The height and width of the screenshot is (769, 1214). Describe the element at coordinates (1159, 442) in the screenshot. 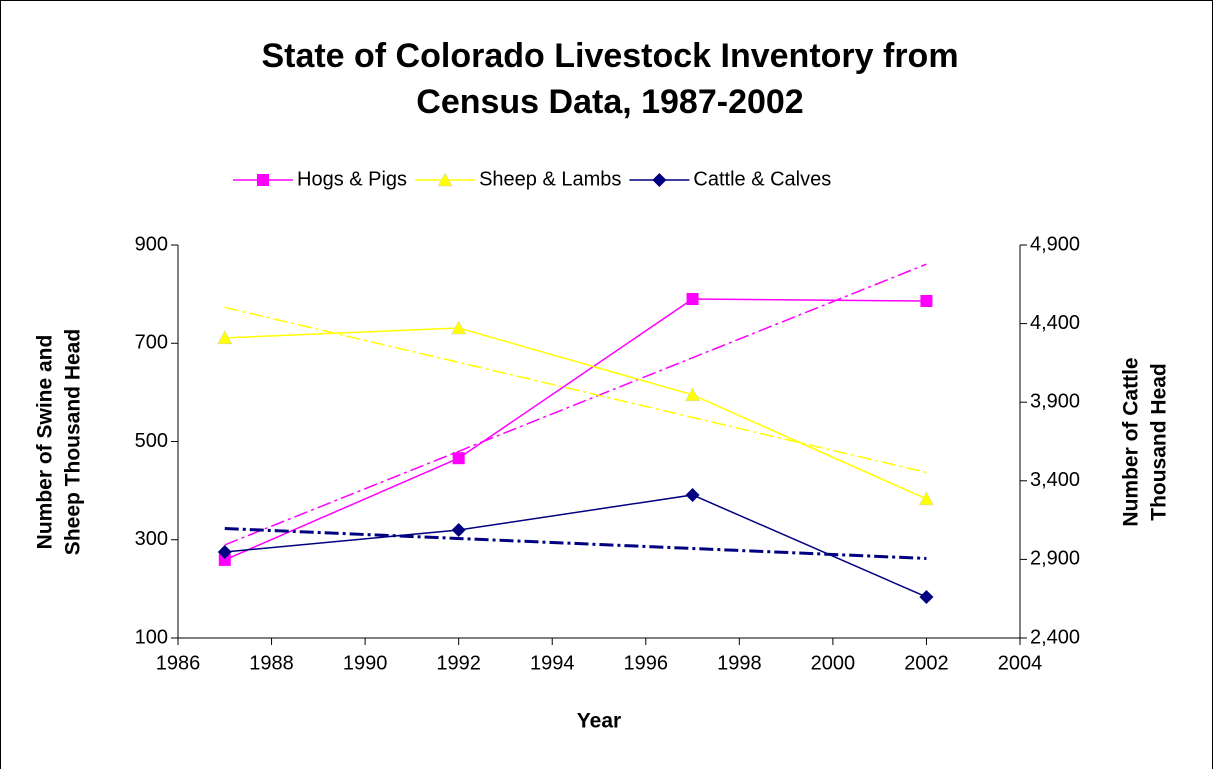

I see `y2-axis-title-line: Thousand Head` at that location.